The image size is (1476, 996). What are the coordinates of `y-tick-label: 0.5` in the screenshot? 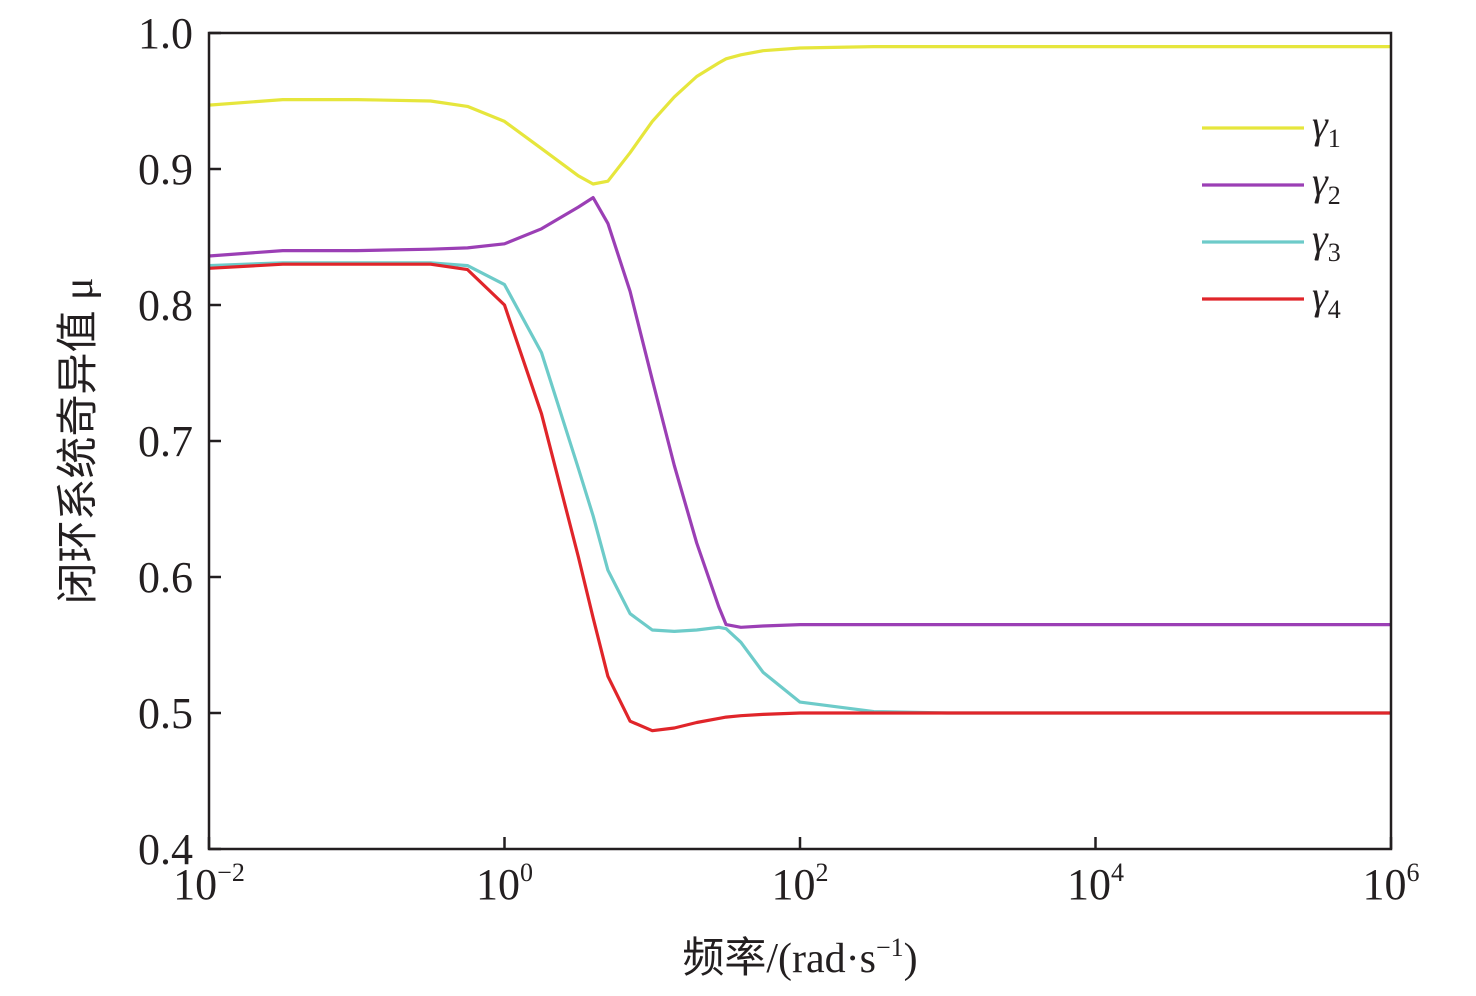 It's located at (165, 713).